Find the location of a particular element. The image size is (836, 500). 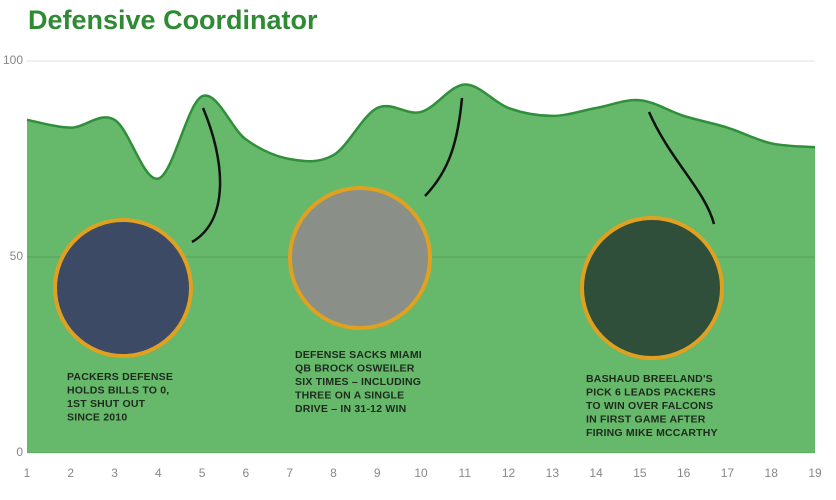

x-tick-label: 11 is located at coordinates (465, 473).